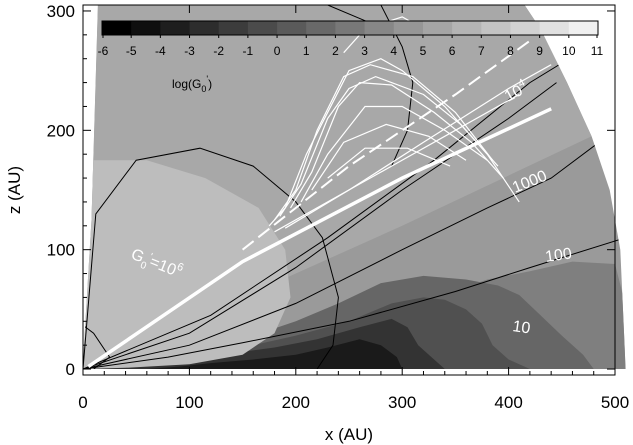 Image resolution: width=633 pixels, height=445 pixels. I want to click on x-tick-label: 400, so click(508, 402).